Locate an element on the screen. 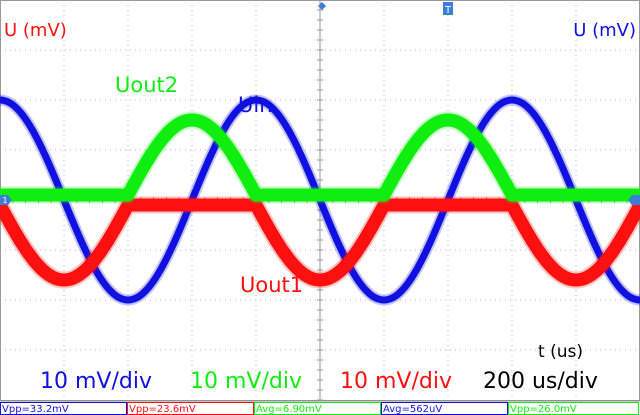  trigger-marker-top: T is located at coordinates (448, 9).